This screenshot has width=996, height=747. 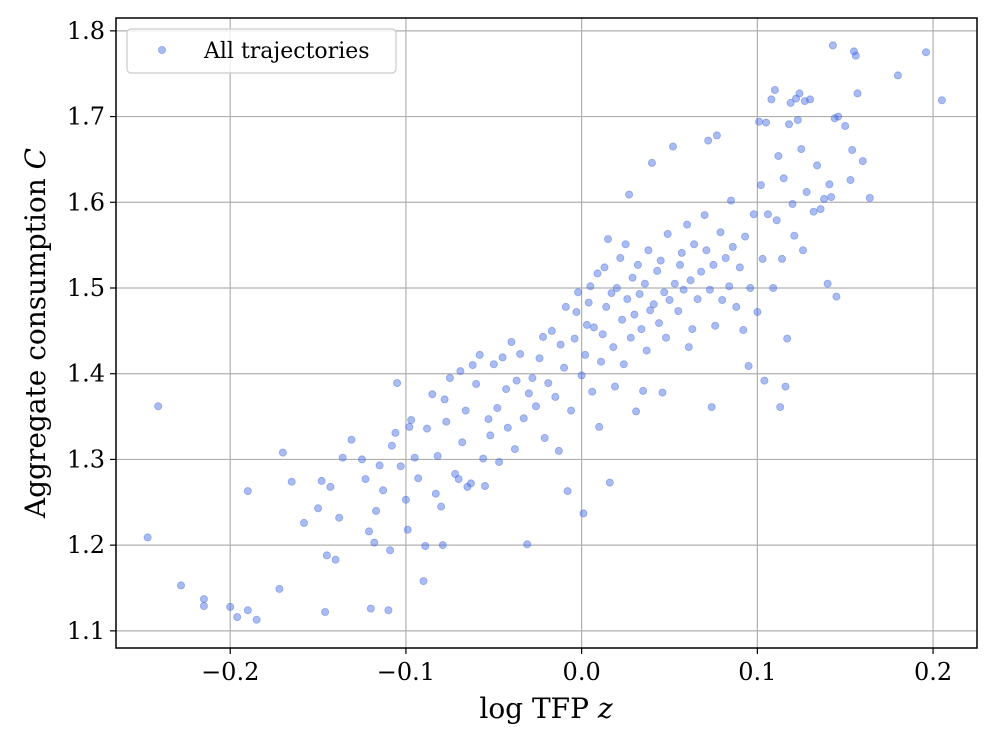 What do you see at coordinates (933, 672) in the screenshot?
I see `x-tick-label: 0.2` at bounding box center [933, 672].